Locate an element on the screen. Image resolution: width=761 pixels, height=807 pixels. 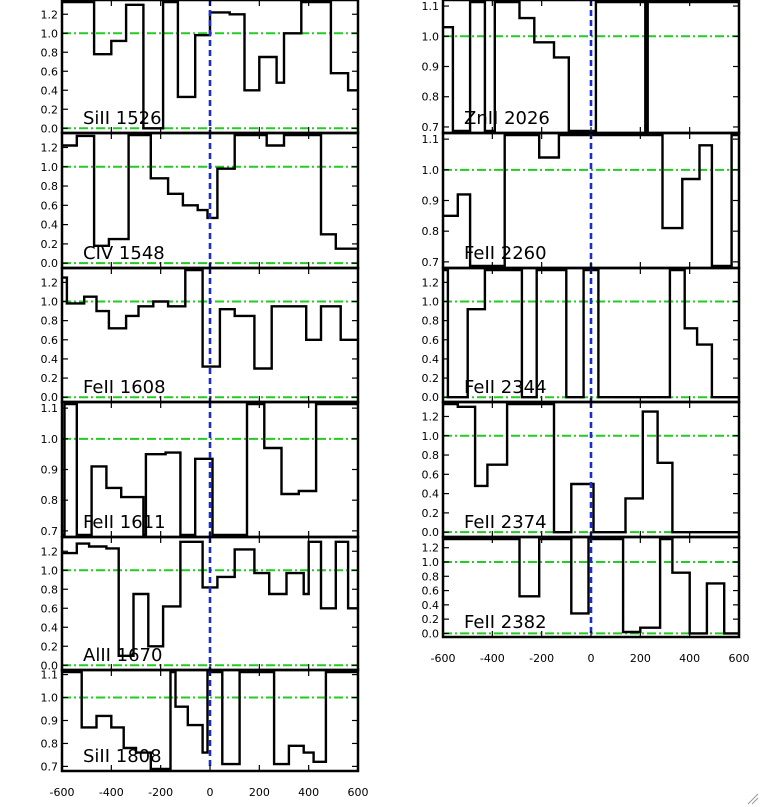
panel-label: FeII 2374 is located at coordinates (505, 522).